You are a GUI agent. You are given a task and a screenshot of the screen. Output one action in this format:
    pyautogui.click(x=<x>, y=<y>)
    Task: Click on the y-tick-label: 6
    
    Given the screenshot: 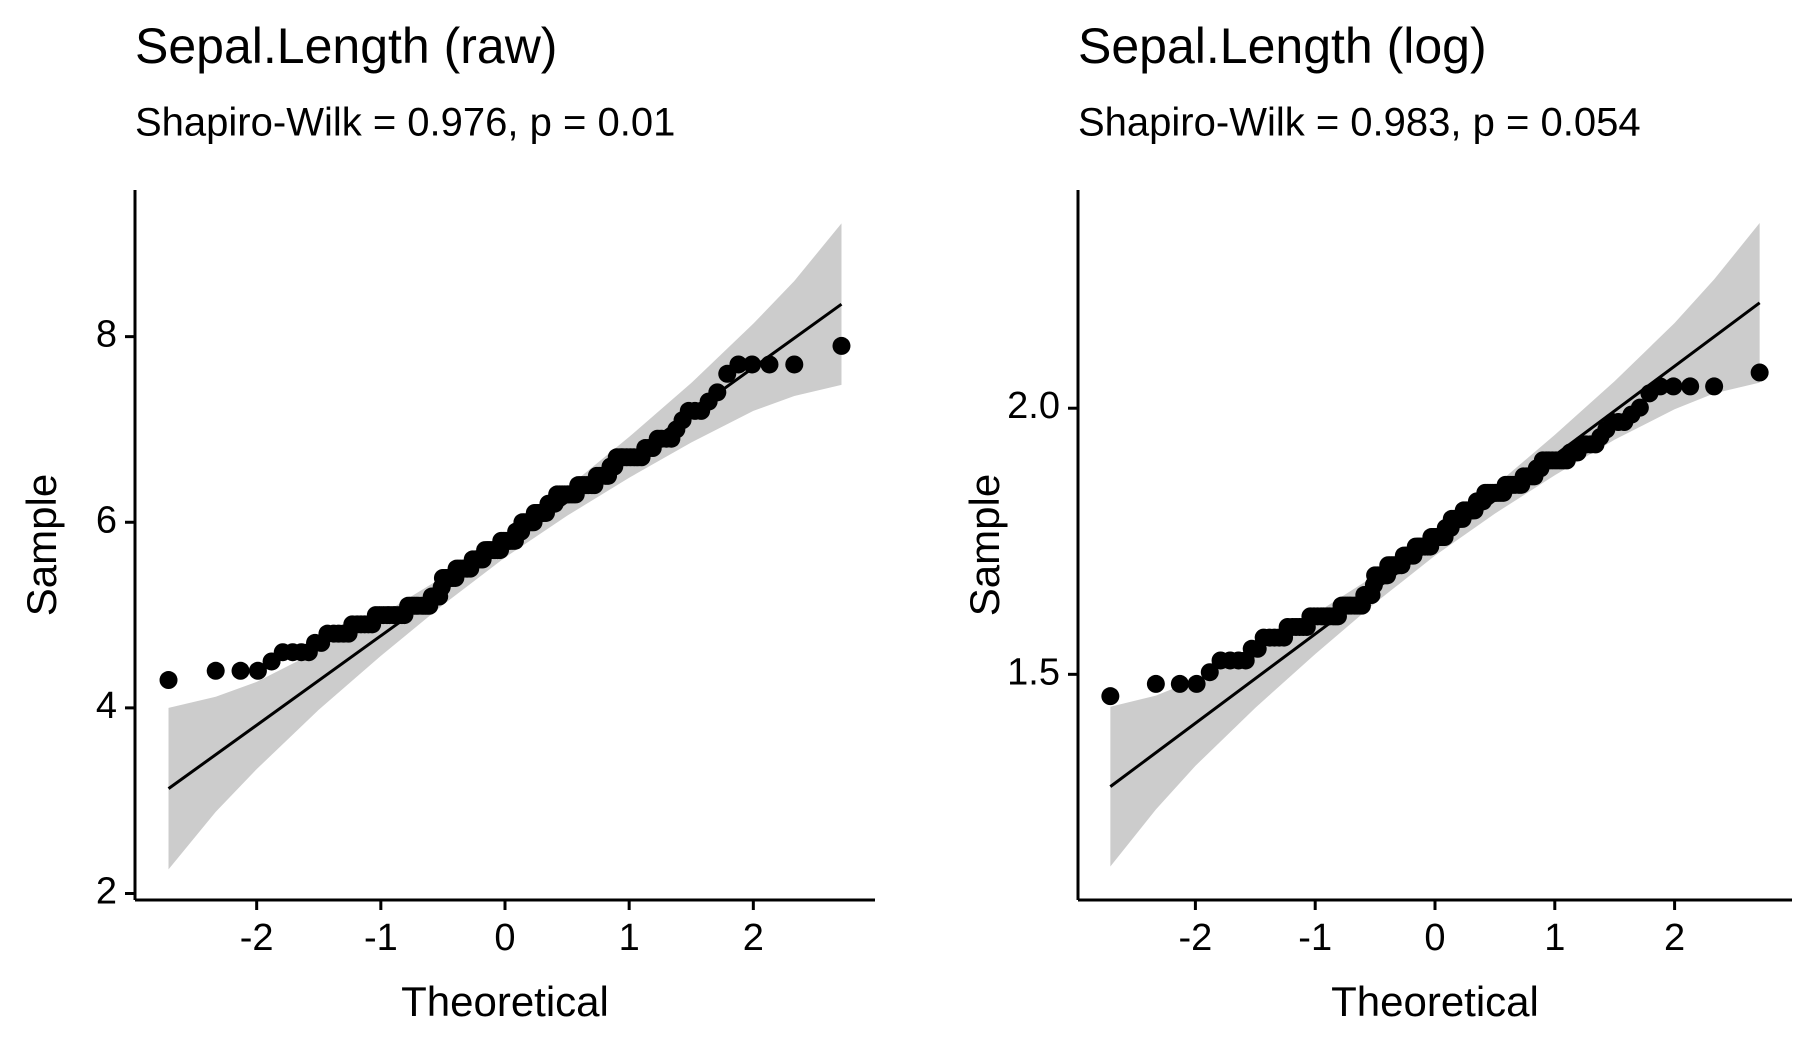 What is the action you would take?
    pyautogui.click(x=106, y=520)
    